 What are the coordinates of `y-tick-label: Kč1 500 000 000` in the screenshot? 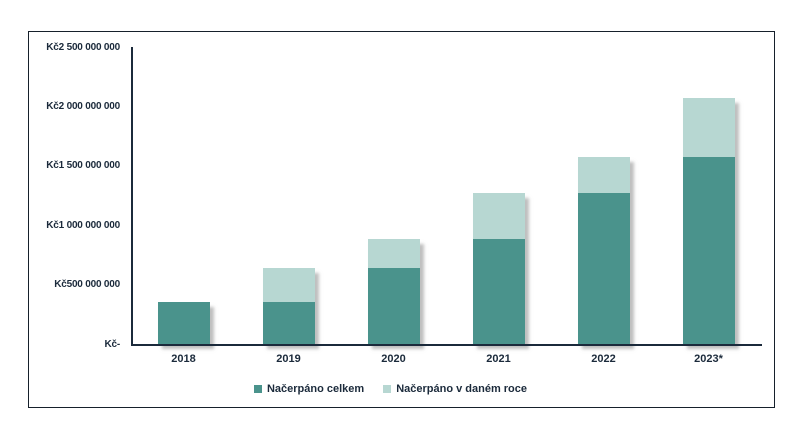 It's located at (83, 166).